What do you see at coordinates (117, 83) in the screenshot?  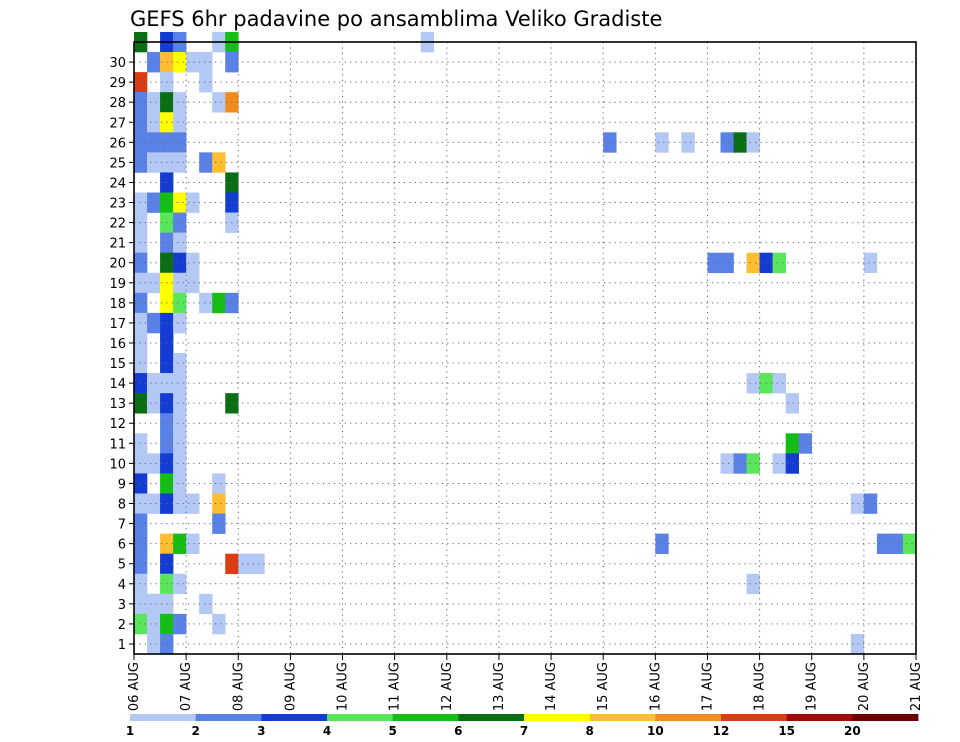 I see `y-tick-label: 29` at bounding box center [117, 83].